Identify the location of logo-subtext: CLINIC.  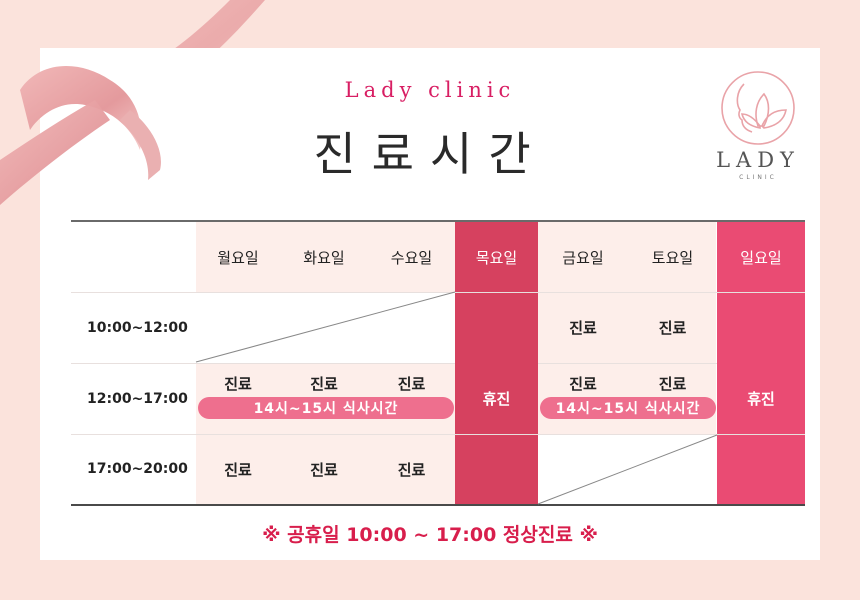
(758, 177).